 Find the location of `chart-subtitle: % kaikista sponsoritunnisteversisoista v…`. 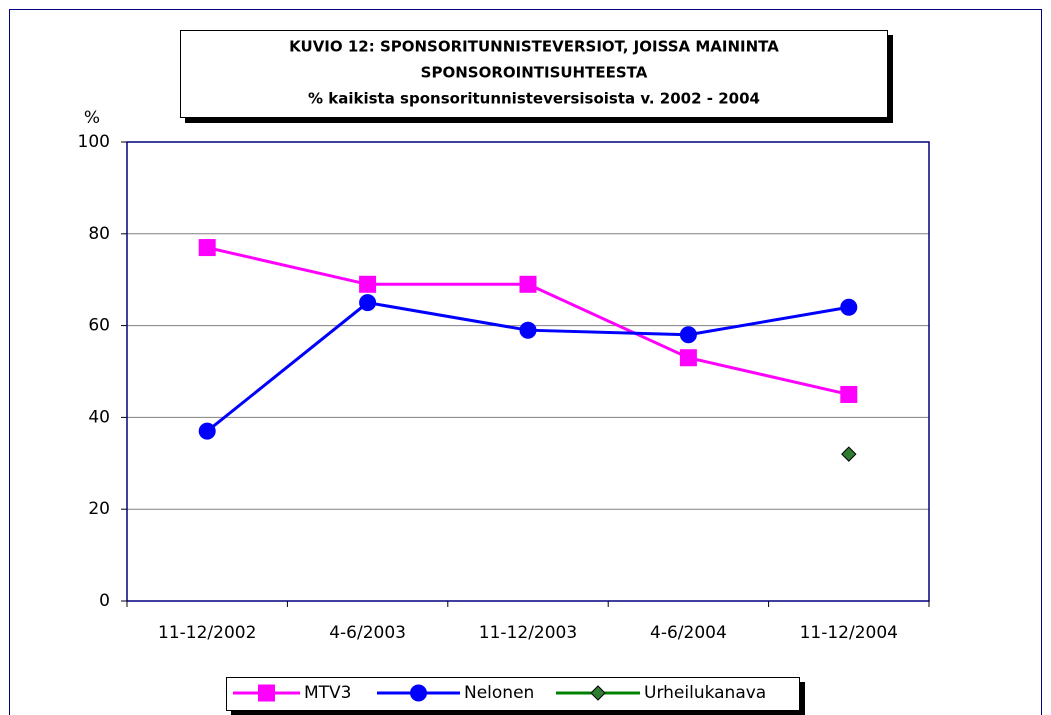

chart-subtitle: % kaikista sponsoritunnisteversisoista v… is located at coordinates (534, 99).